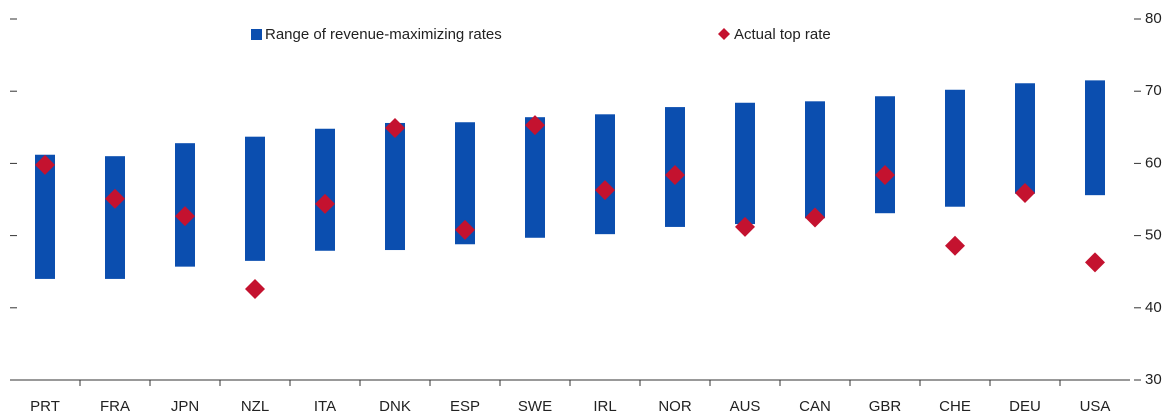 The width and height of the screenshot is (1168, 419). What do you see at coordinates (782, 34) in the screenshot?
I see `legend-label: Actual top rate` at bounding box center [782, 34].